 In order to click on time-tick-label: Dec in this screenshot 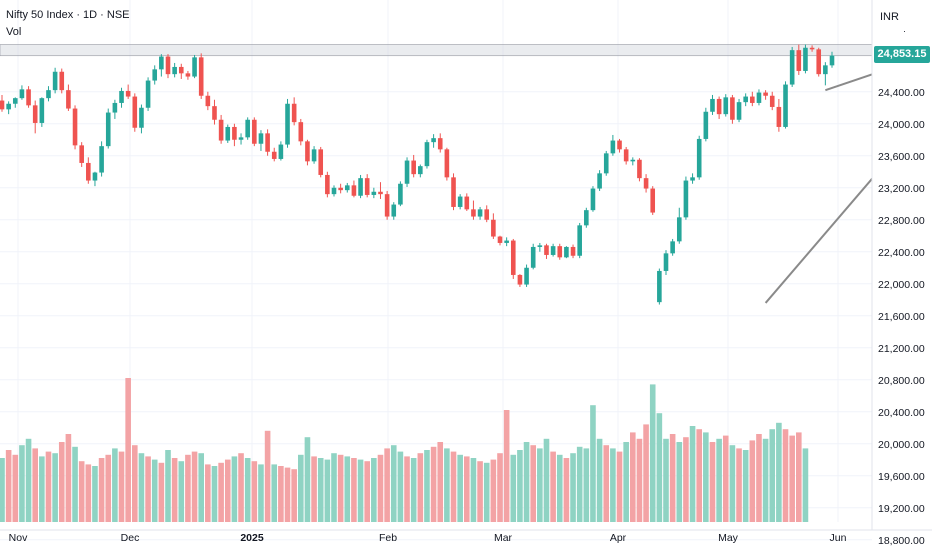, I will do `click(130, 538)`.